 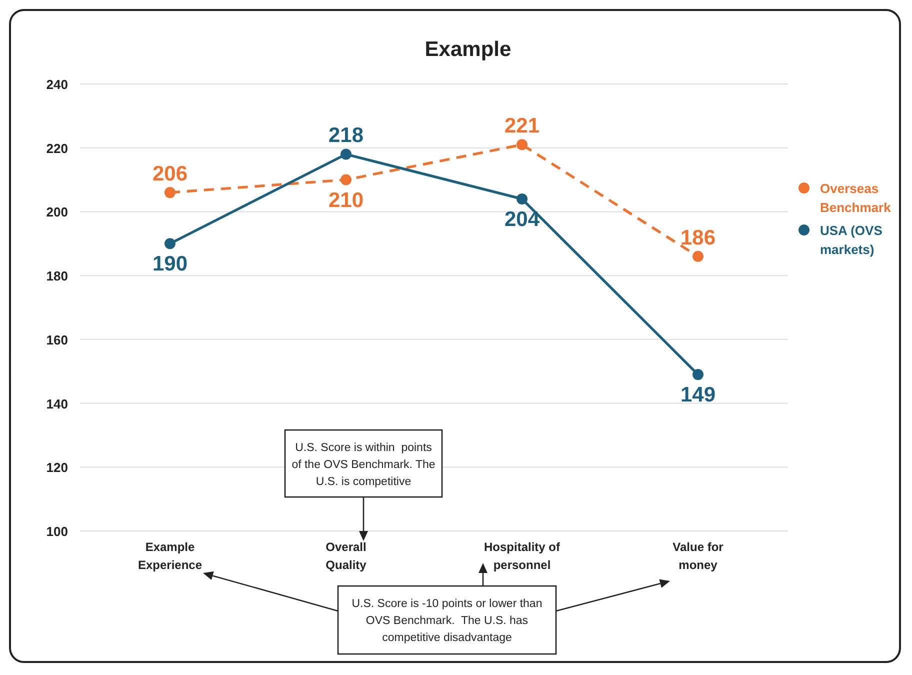 I want to click on x-tick-label: Hospitality of personnel, so click(x=522, y=556).